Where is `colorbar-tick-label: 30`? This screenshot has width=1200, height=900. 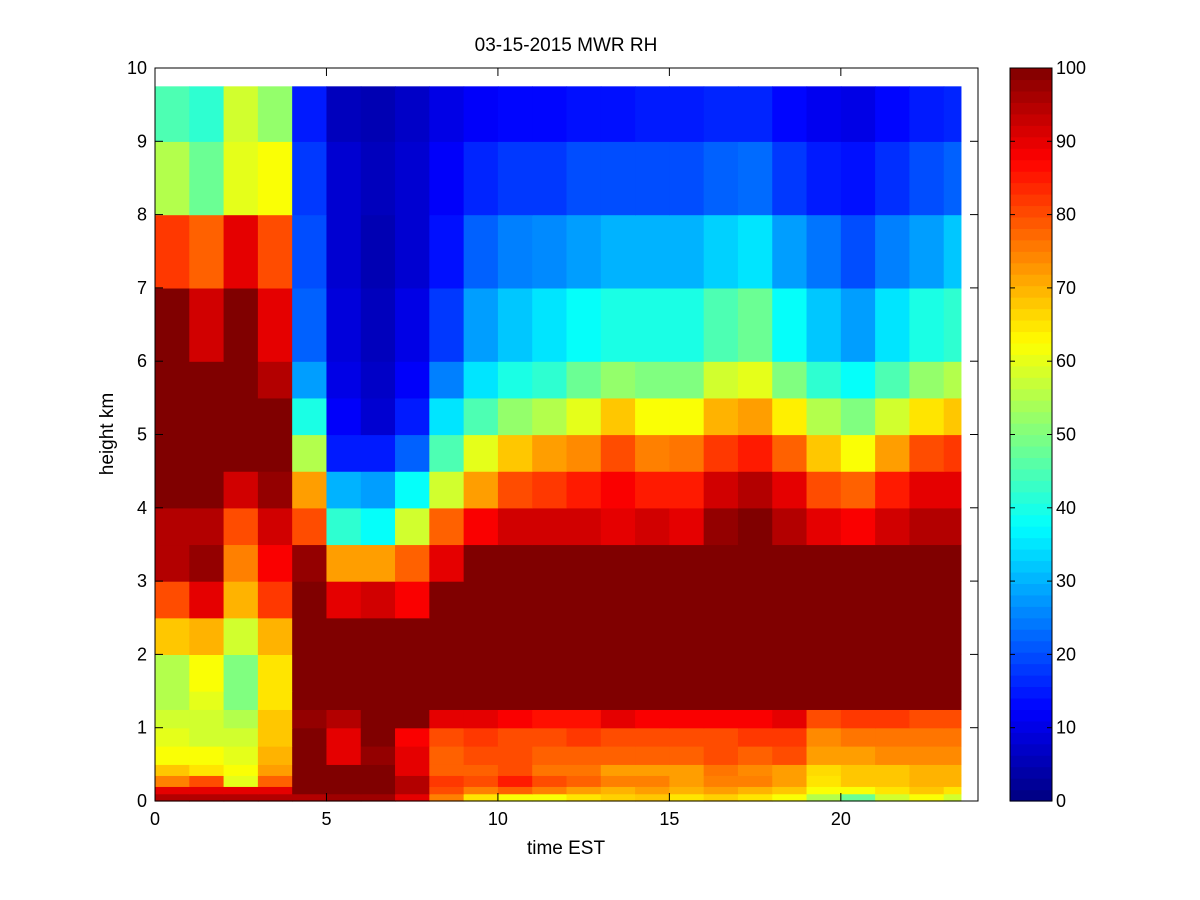
colorbar-tick-label: 30 is located at coordinates (1066, 581).